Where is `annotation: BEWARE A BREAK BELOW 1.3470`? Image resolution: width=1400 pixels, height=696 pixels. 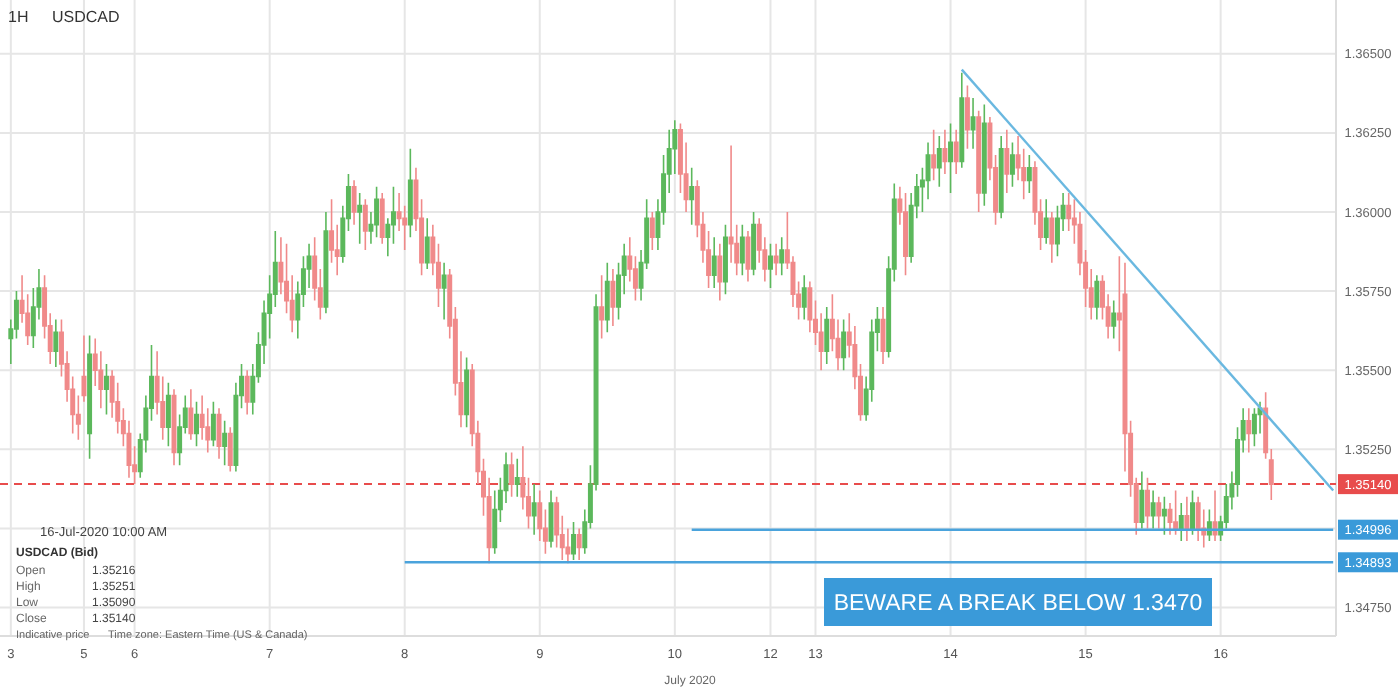 annotation: BEWARE A BREAK BELOW 1.3470 is located at coordinates (1018, 604).